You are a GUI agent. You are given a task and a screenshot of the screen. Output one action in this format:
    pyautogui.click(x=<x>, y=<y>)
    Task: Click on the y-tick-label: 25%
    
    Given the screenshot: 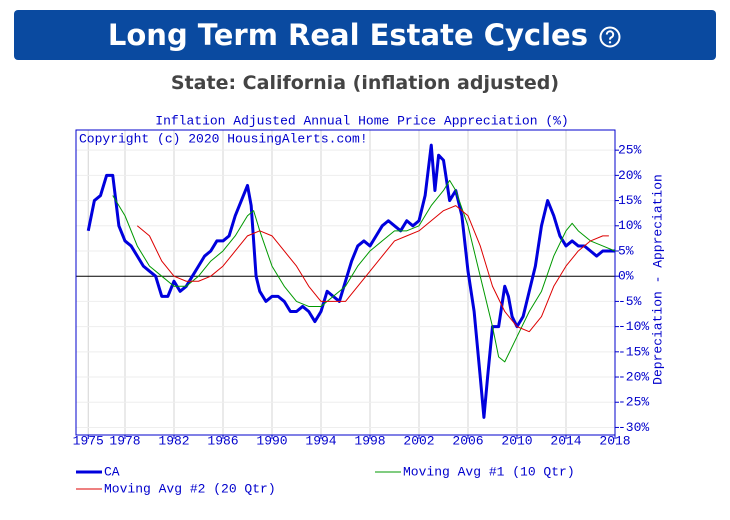 What is the action you would take?
    pyautogui.click(x=630, y=150)
    